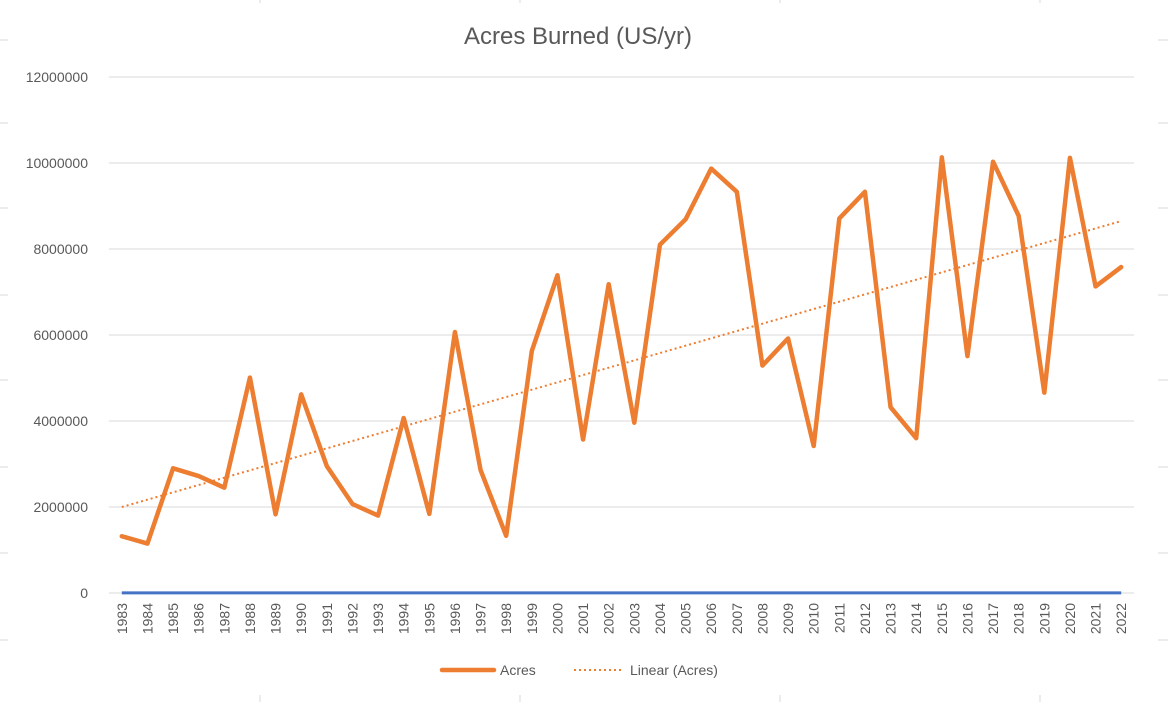 The image size is (1168, 702). I want to click on y-tick-label: 8000000, so click(60, 249).